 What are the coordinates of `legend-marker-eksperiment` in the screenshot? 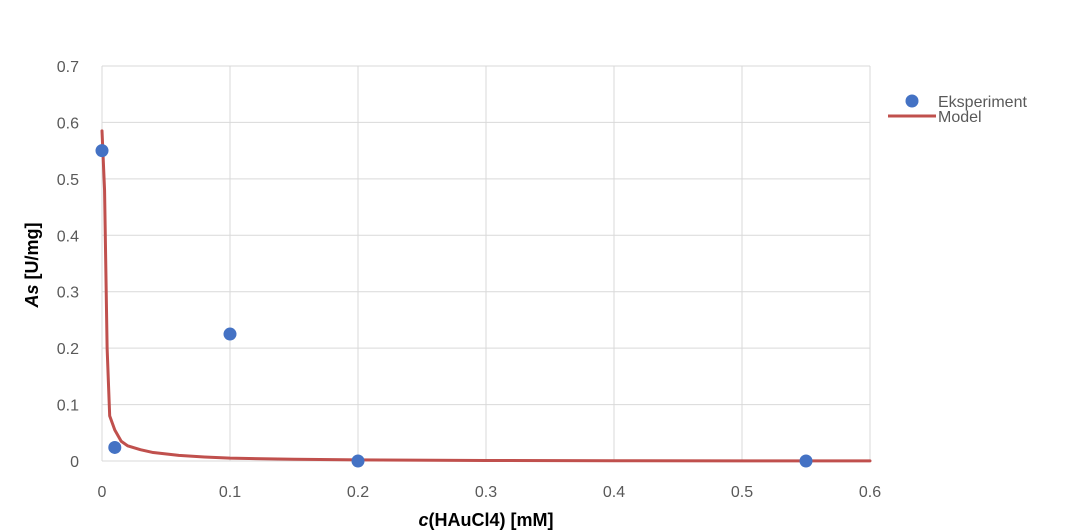 It's located at (912, 101).